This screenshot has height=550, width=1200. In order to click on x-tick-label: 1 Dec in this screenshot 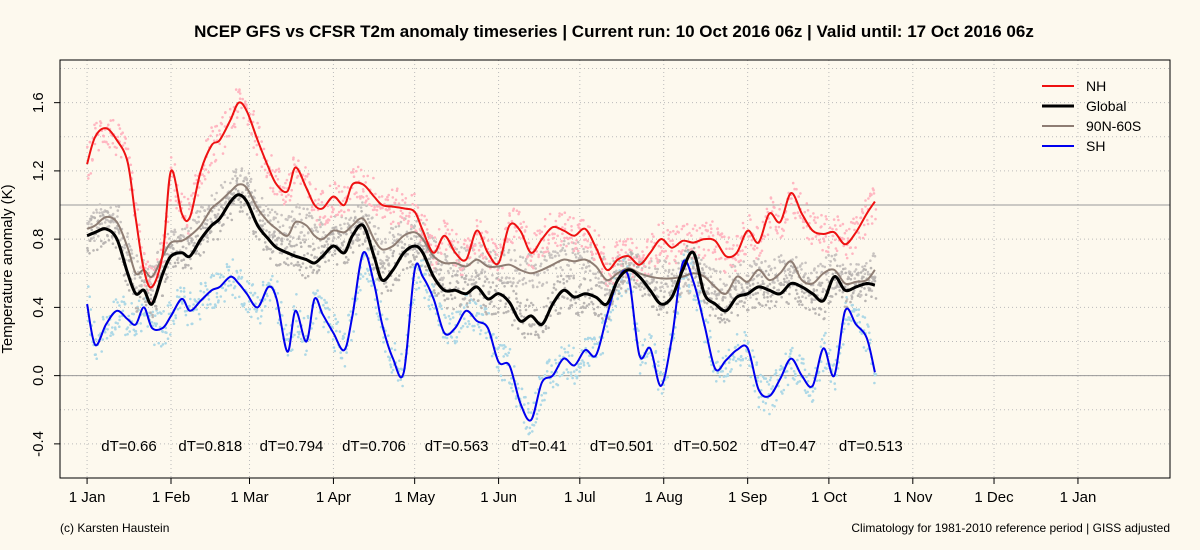, I will do `click(994, 497)`.